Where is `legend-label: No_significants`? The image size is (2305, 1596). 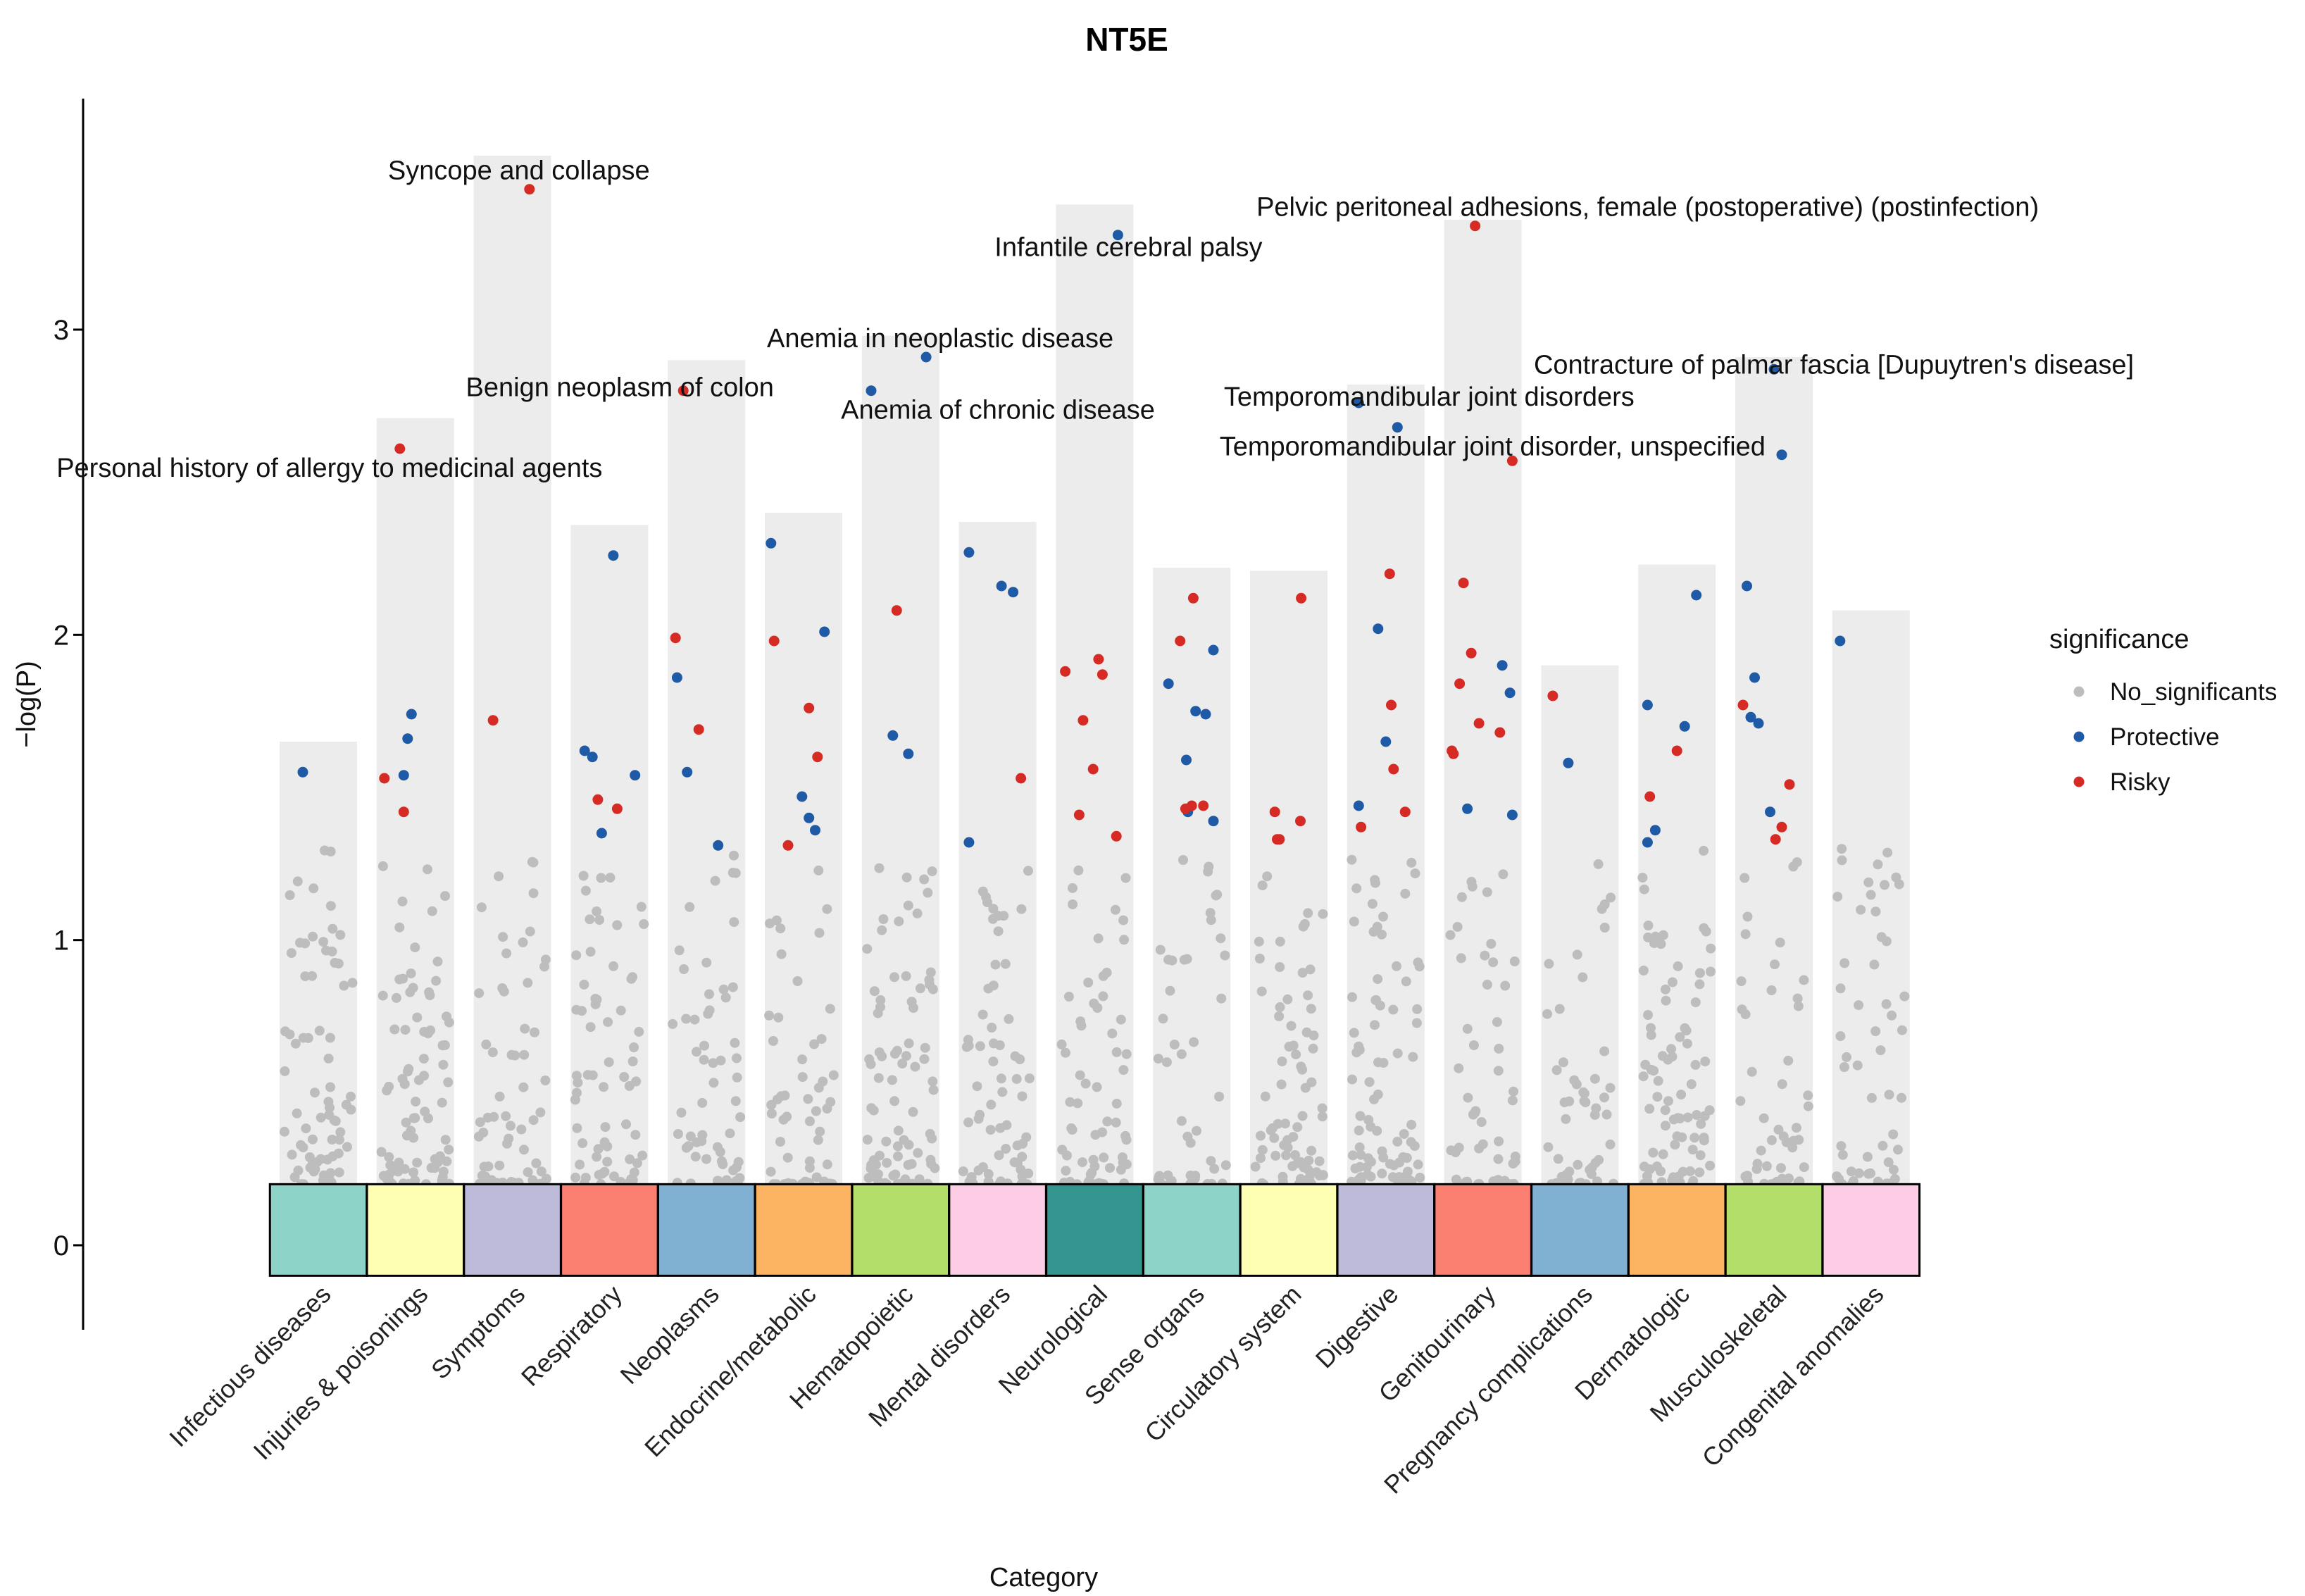 legend-label: No_significants is located at coordinates (2193, 692).